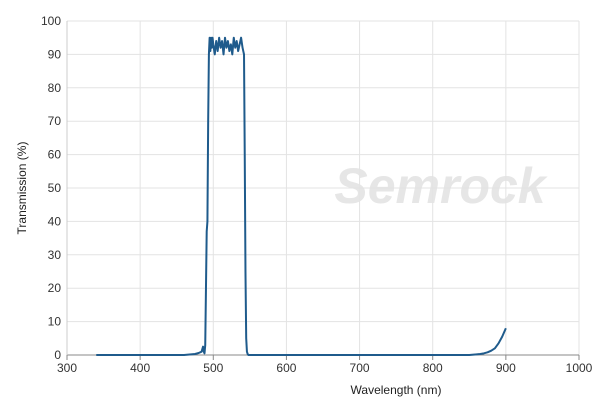 The width and height of the screenshot is (600, 402). I want to click on y-tick-label: 100, so click(51, 21).